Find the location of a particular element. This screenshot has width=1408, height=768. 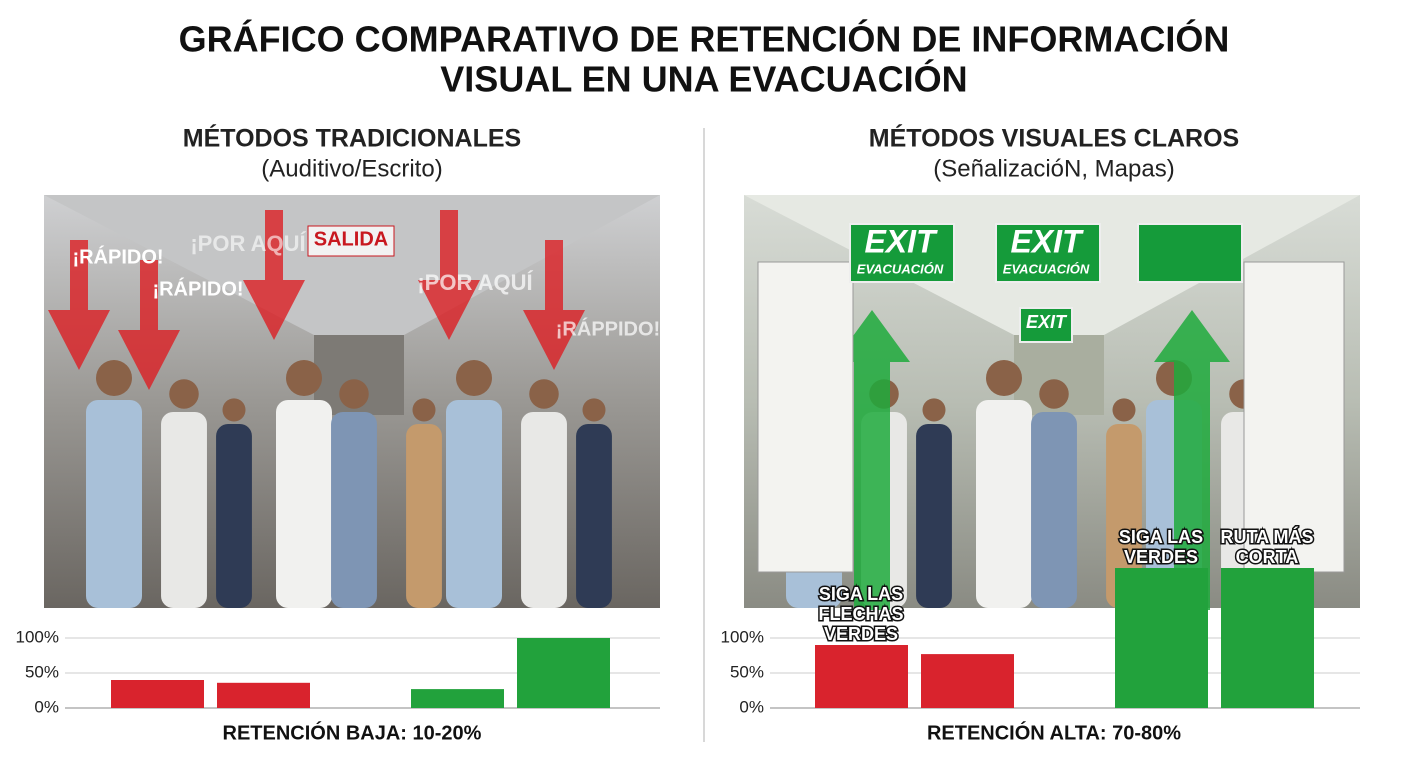

corridor-ceiling is located at coordinates (352, 265).